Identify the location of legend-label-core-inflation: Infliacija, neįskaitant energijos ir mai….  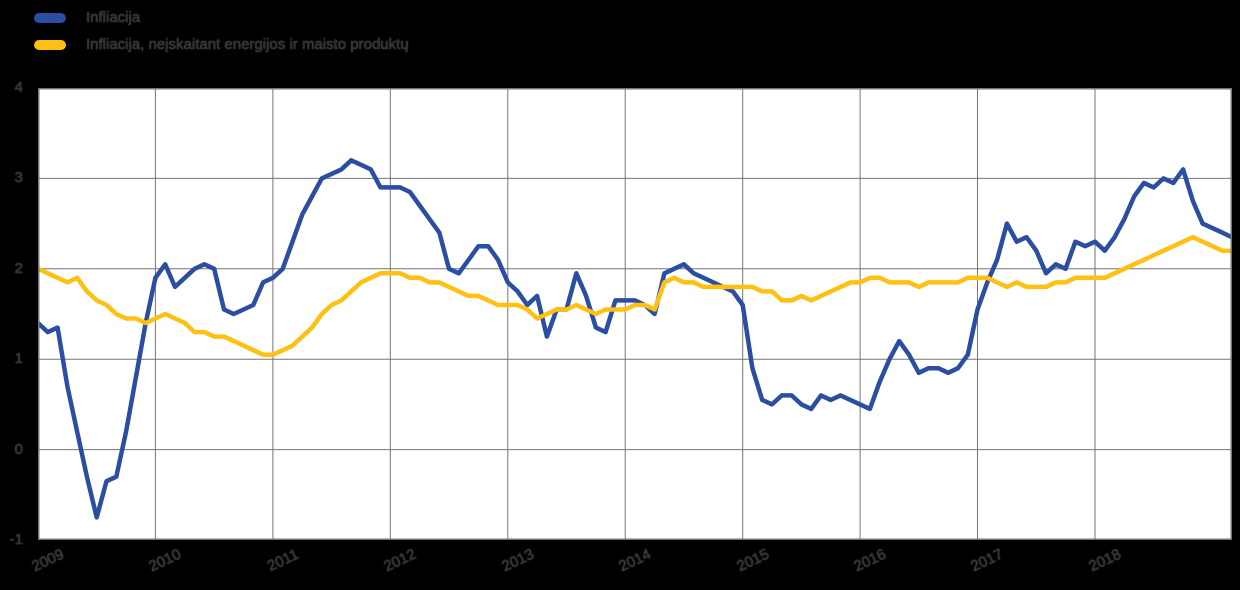
(247, 44).